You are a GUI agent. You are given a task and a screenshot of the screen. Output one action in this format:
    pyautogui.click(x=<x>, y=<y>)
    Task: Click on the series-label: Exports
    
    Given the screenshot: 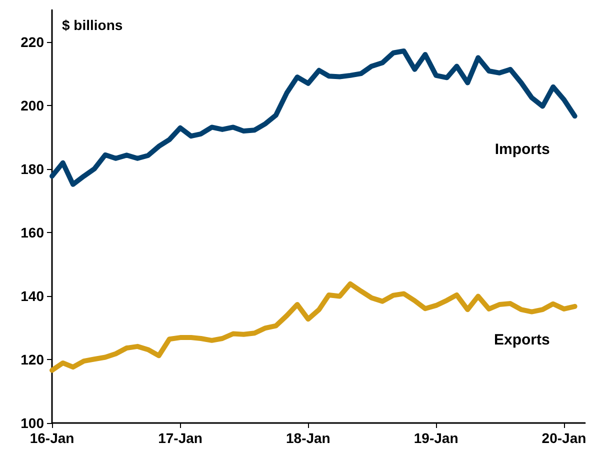 What is the action you would take?
    pyautogui.click(x=522, y=339)
    